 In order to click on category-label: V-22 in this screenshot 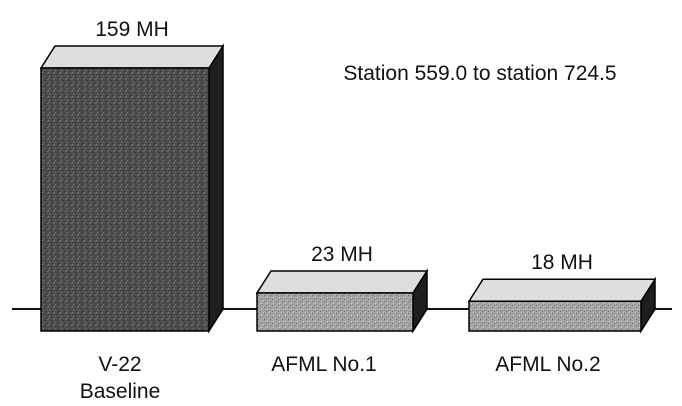, I will do `click(119, 364)`.